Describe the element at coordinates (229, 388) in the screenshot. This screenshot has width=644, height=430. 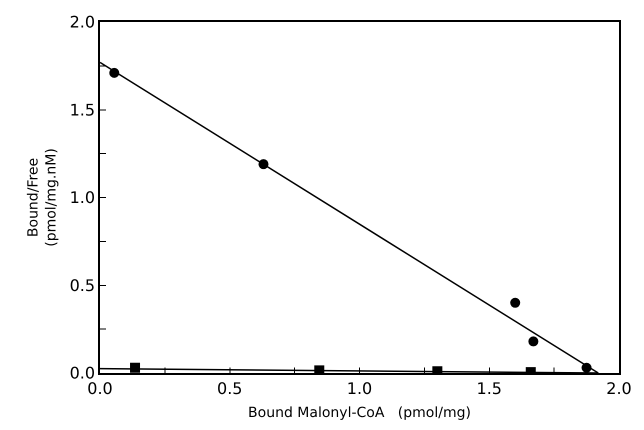
I see `x-tick-label: 0.5` at that location.